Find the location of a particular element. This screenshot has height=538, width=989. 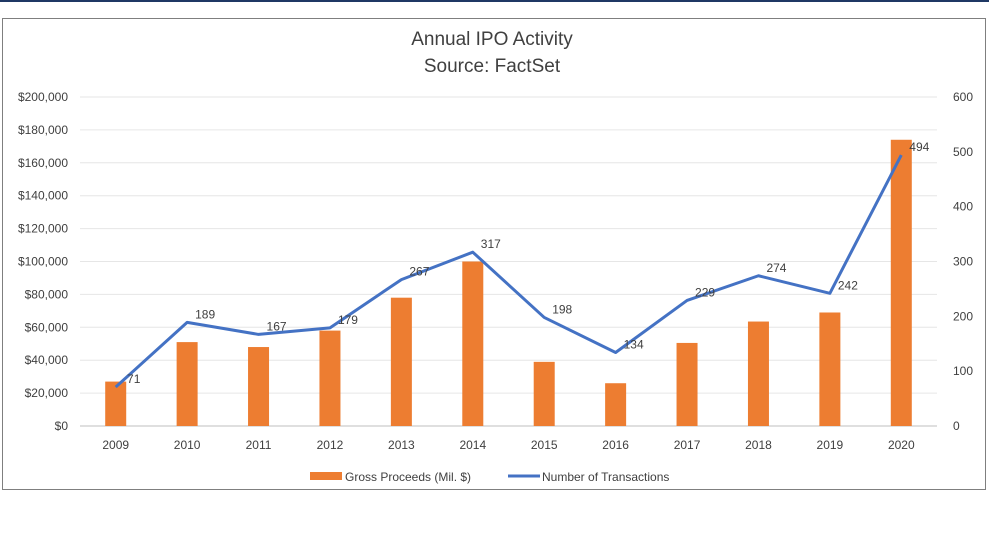

chart-title: Annual IPO Activity is located at coordinates (492, 39).